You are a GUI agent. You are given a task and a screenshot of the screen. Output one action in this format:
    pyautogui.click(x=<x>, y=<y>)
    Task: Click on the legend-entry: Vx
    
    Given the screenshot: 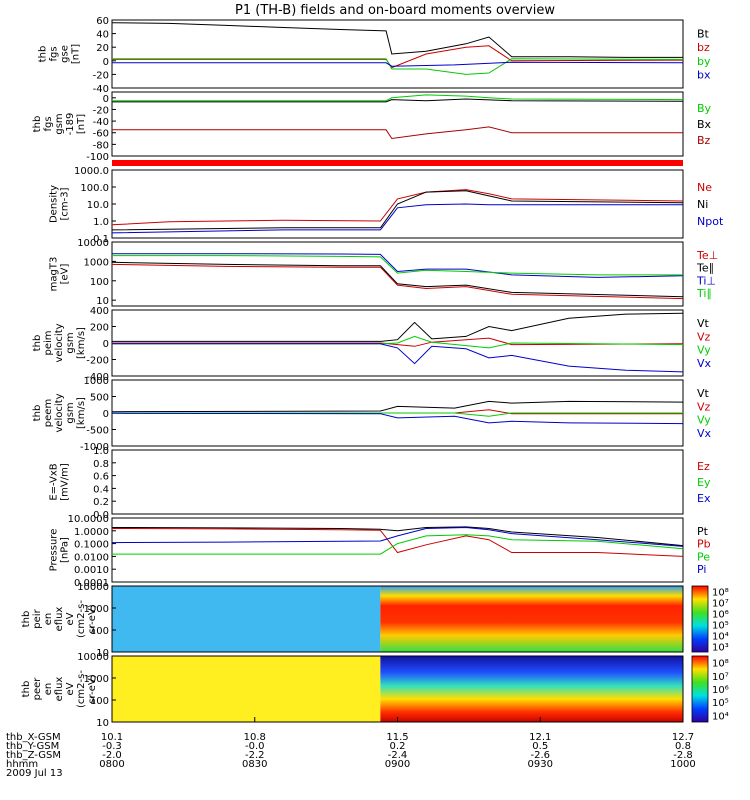 What is the action you would take?
    pyautogui.click(x=704, y=363)
    